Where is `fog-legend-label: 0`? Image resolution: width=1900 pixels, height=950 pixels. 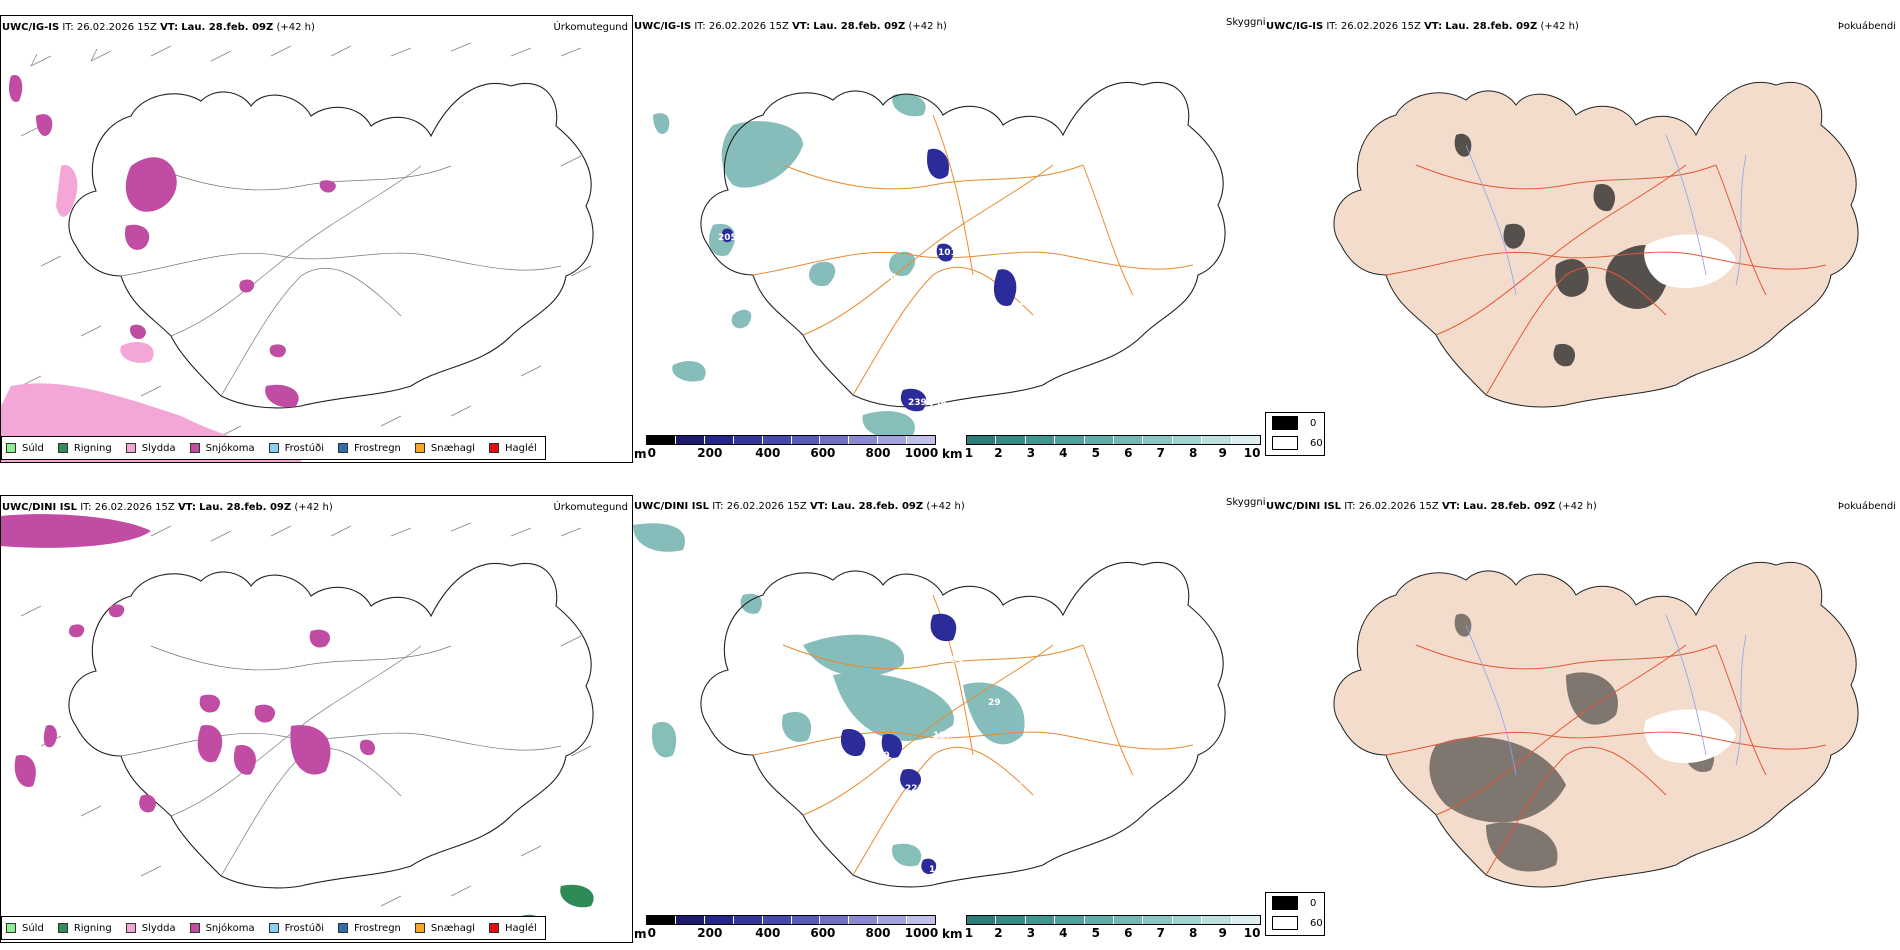 fog-legend-label: 0 is located at coordinates (1313, 423).